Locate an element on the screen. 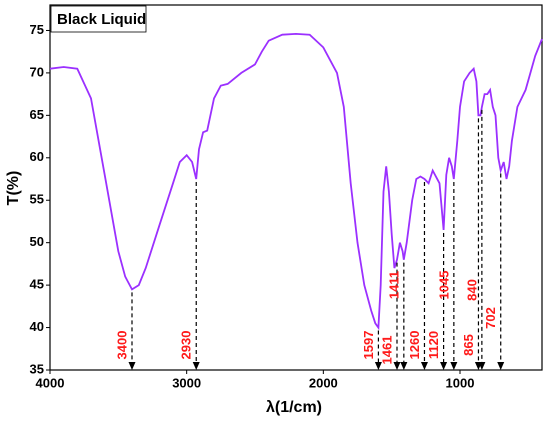 The width and height of the screenshot is (550, 421). x-tick-label: 3000 is located at coordinates (186, 382).